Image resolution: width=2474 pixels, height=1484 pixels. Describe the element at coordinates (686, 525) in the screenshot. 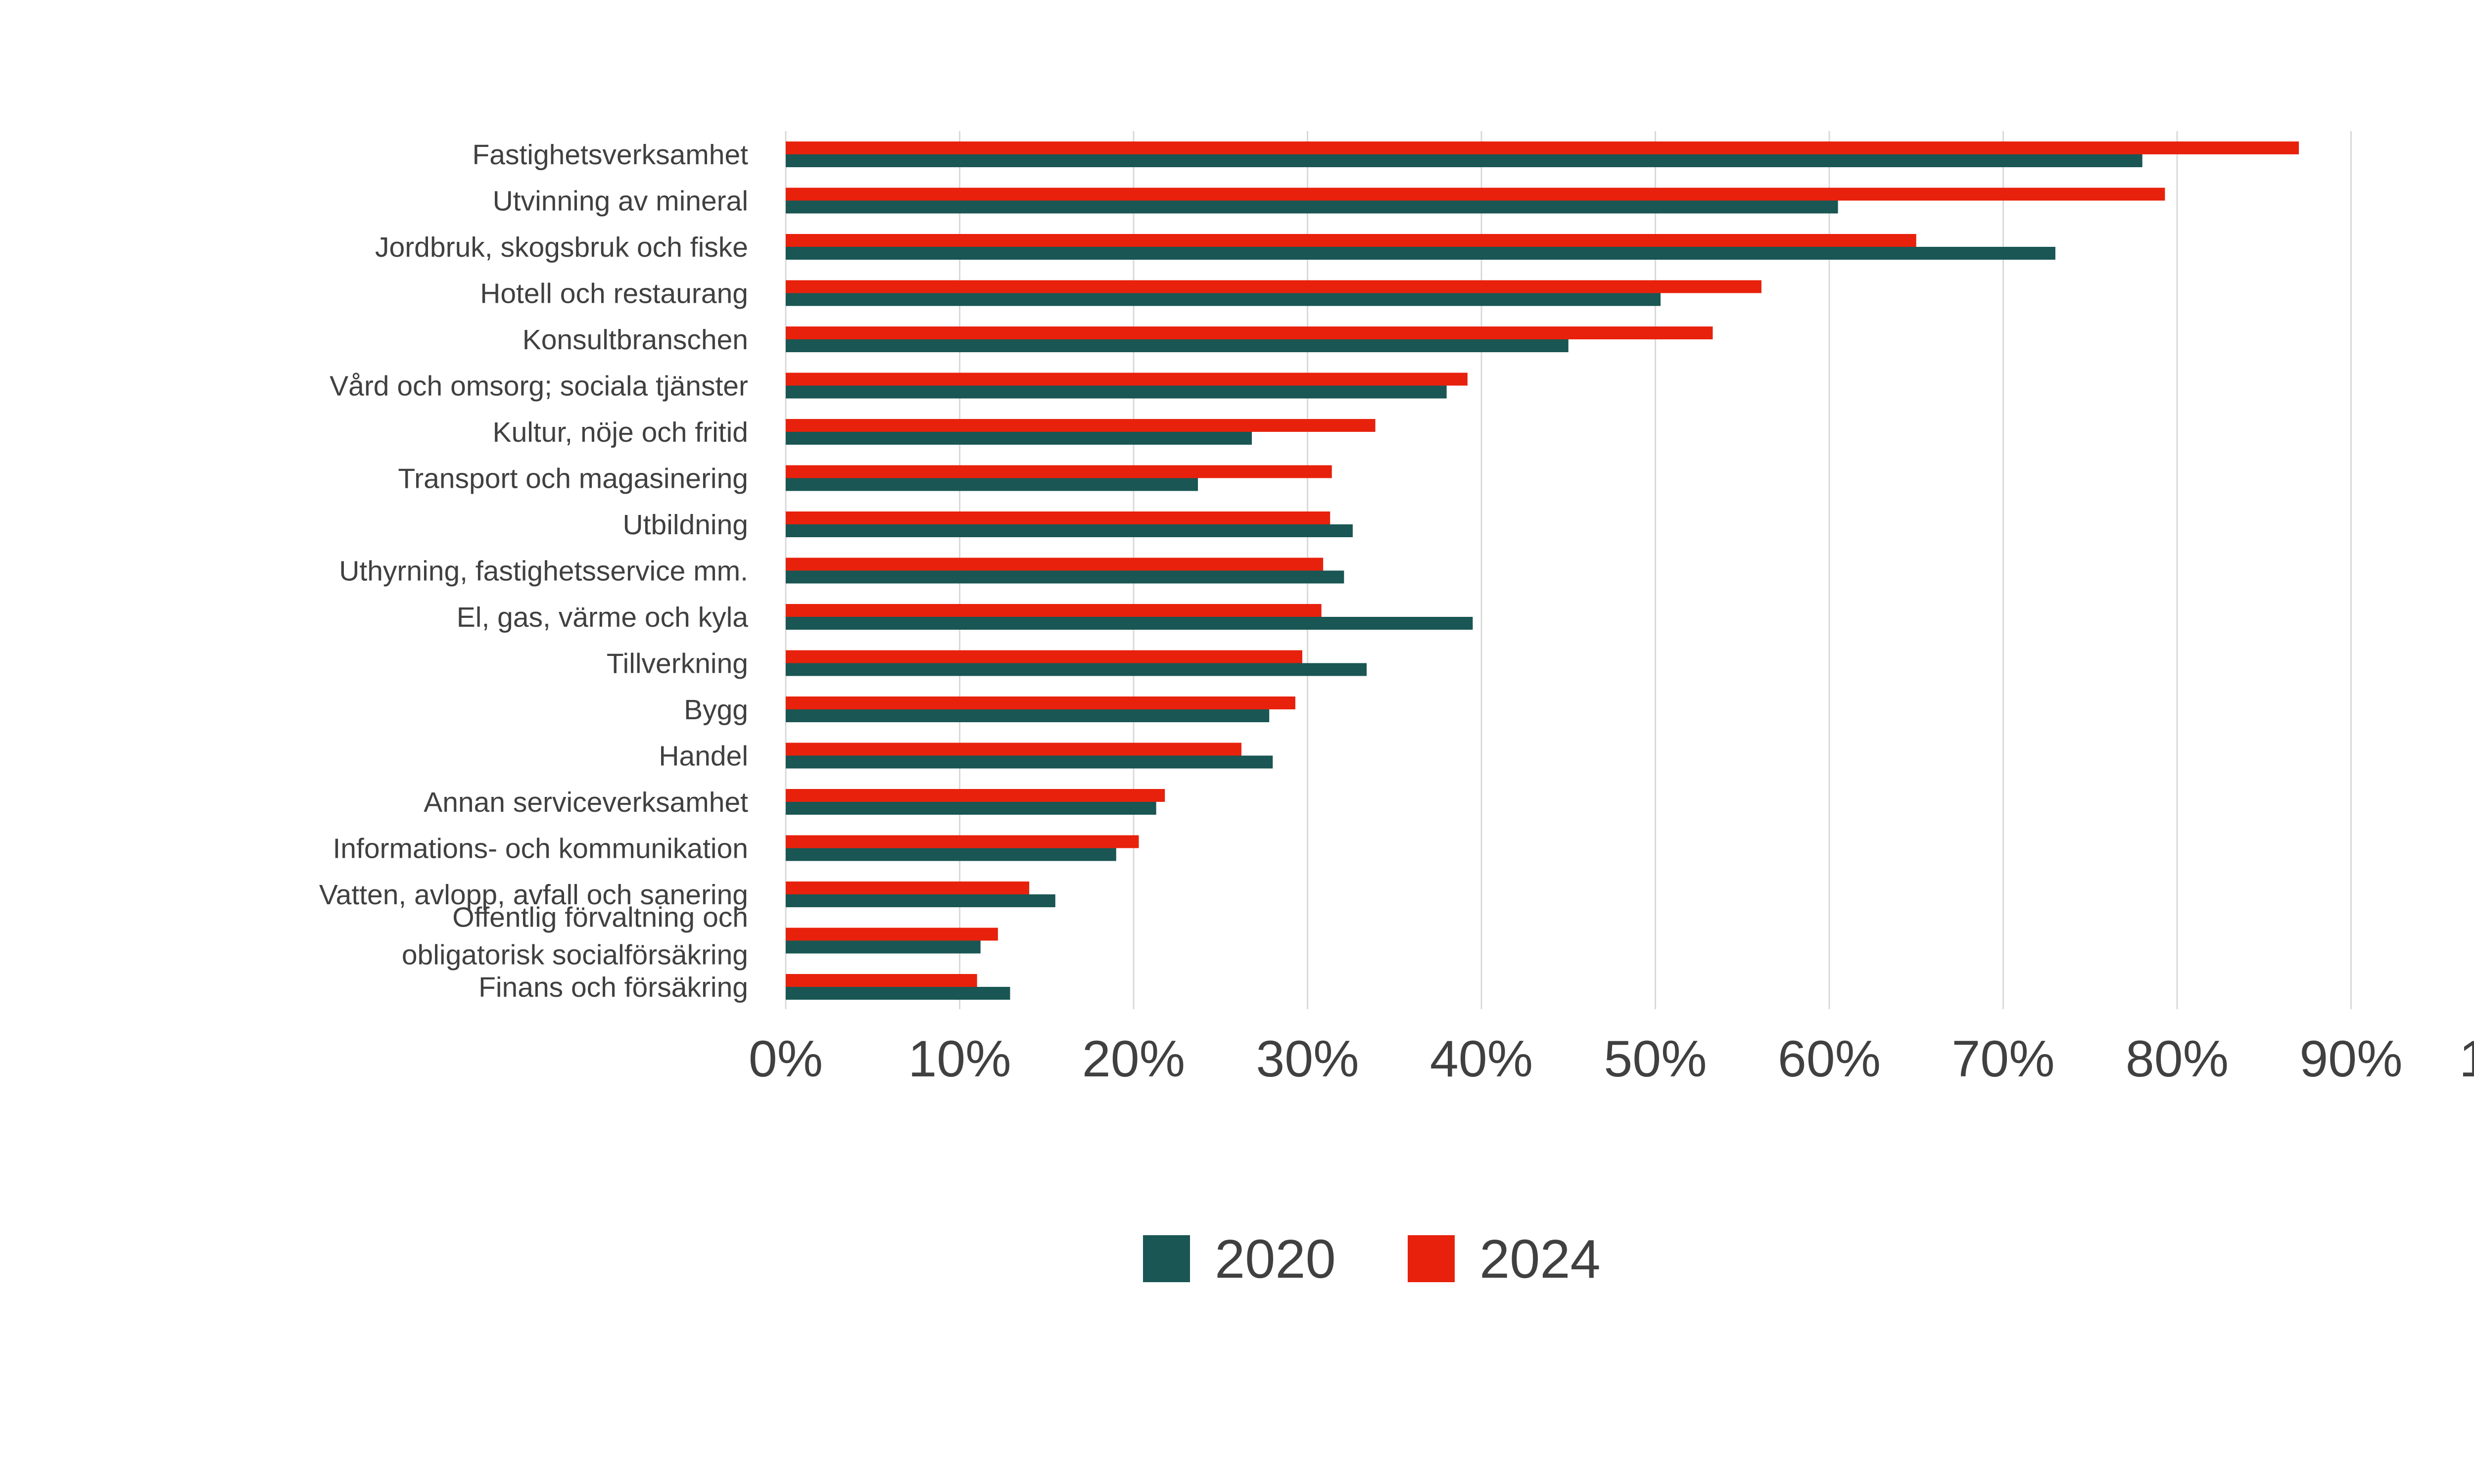

I see `category-label-utbildning: Utbildning` at that location.